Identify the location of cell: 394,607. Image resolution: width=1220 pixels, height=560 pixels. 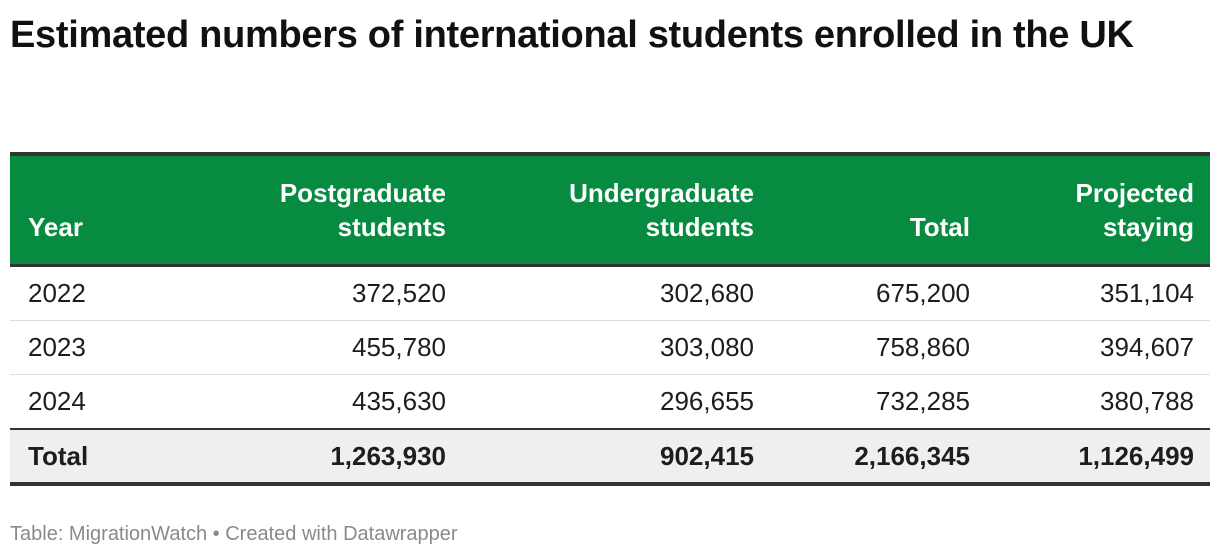
(1098, 347).